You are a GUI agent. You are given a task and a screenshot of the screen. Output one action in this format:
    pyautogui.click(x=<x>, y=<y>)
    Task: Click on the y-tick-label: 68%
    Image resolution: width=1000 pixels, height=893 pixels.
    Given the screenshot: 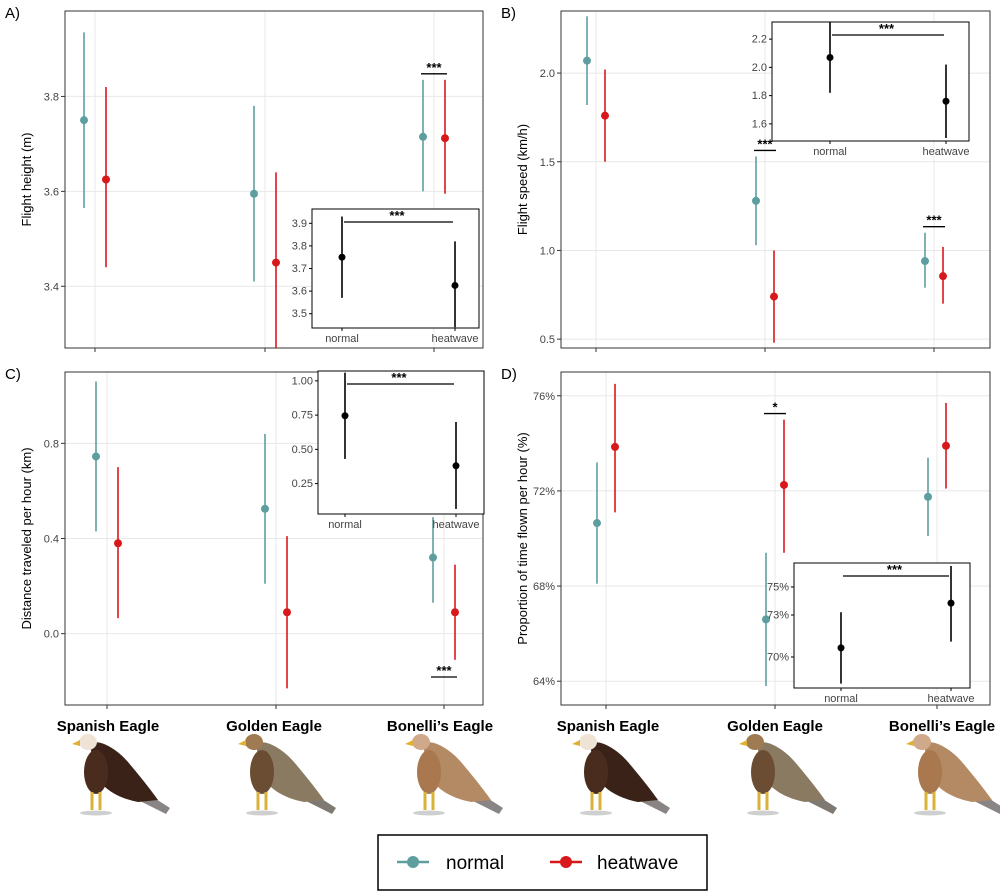 What is the action you would take?
    pyautogui.click(x=544, y=587)
    